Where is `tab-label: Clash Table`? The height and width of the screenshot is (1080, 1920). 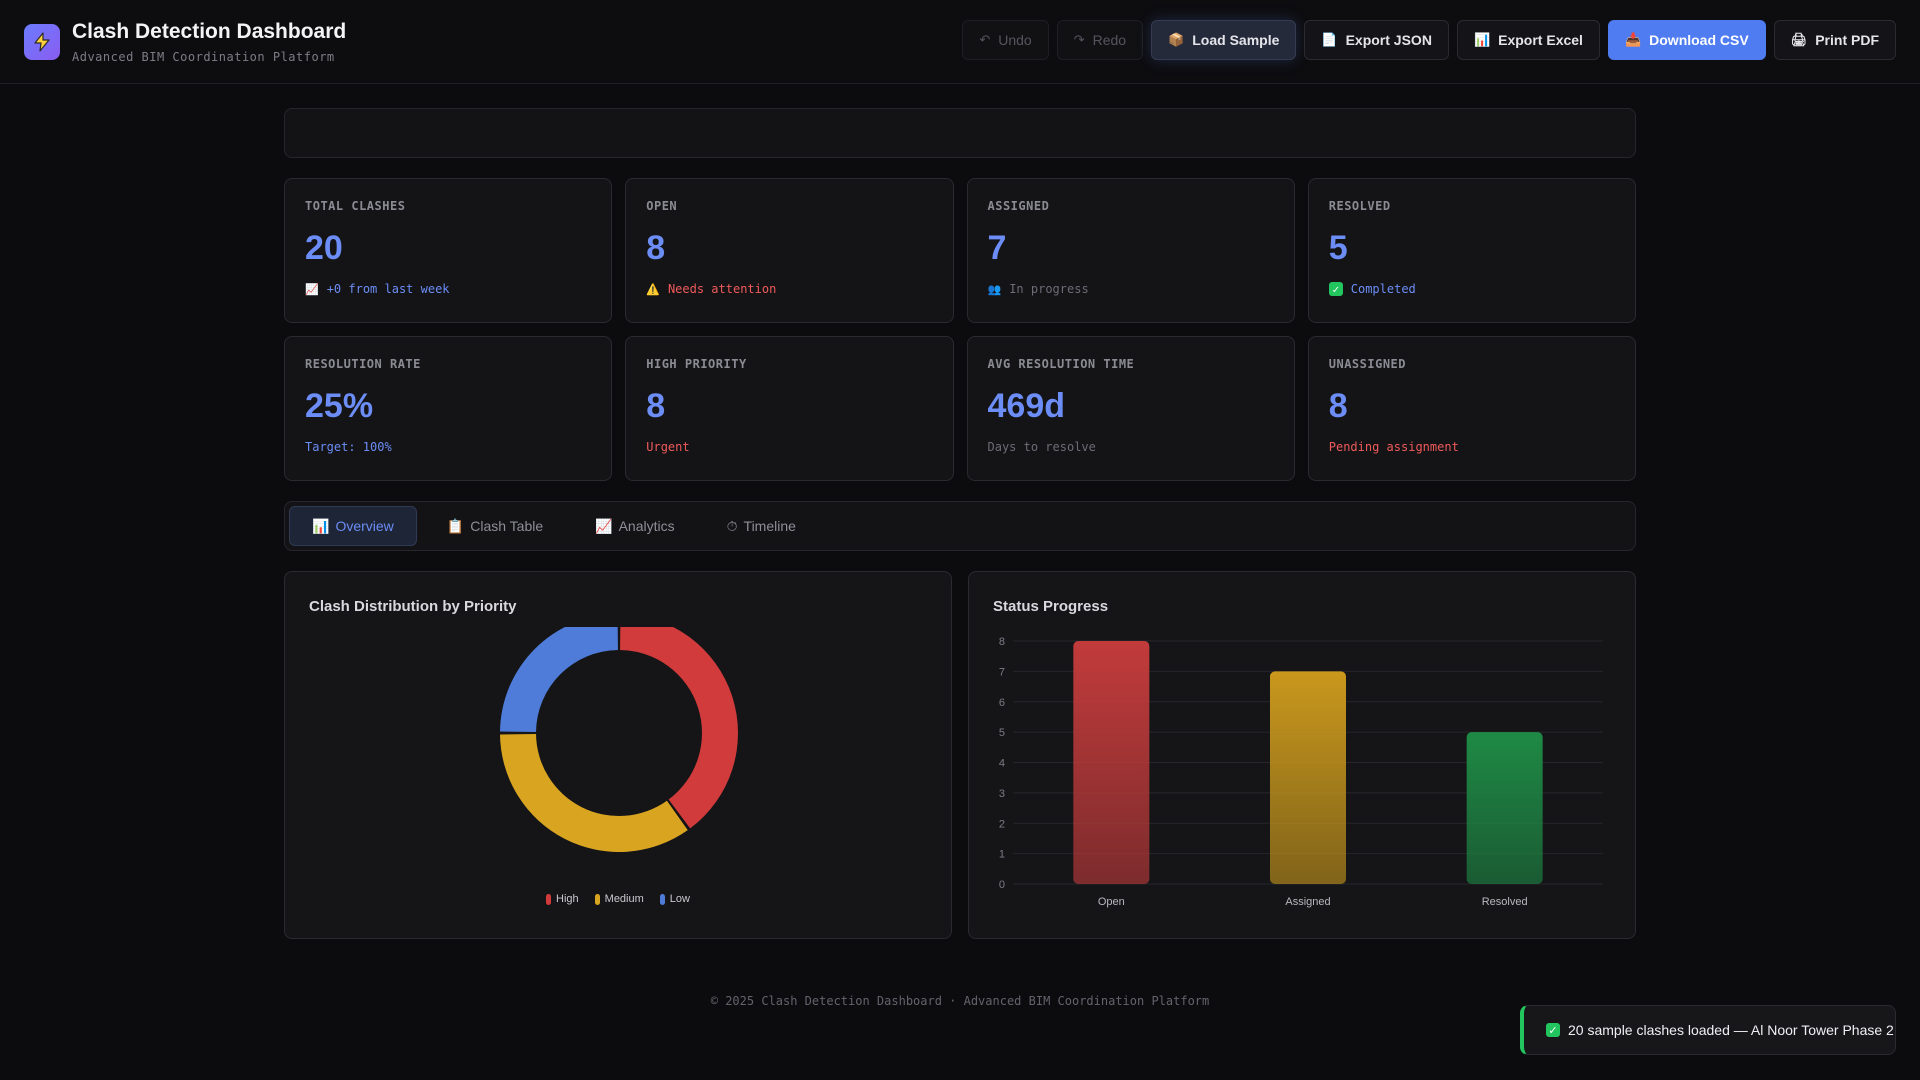 tab-label: Clash Table is located at coordinates (507, 526).